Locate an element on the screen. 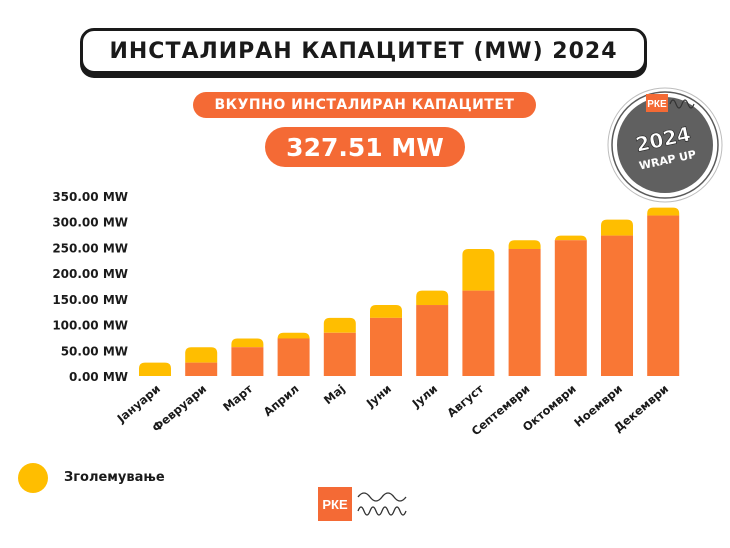 Image resolution: width=730 pixels, height=548 pixels. title-box: ИНСТАЛИРАН КАПАЦИТЕТ (MW) 2024 is located at coordinates (363, 51).